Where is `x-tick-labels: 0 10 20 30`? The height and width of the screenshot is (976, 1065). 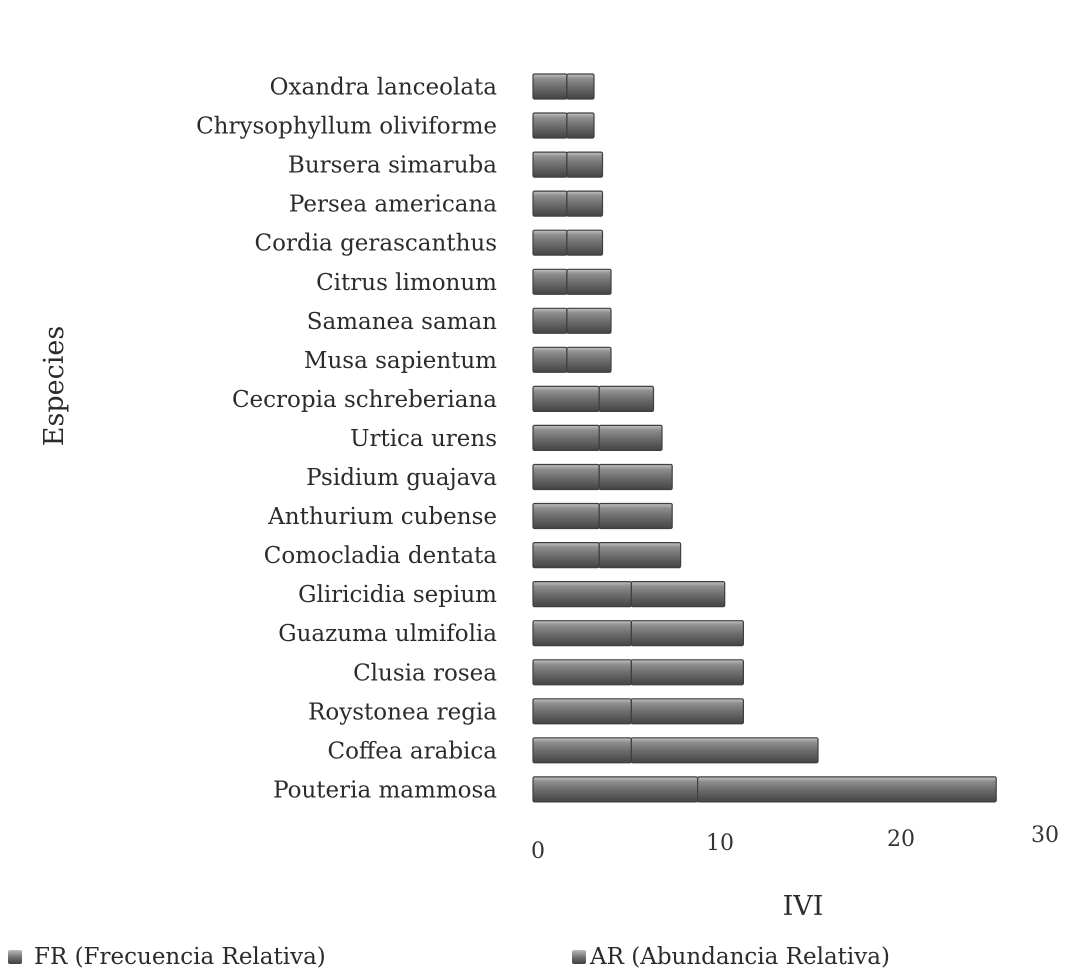 x-tick-labels: 0 10 20 30 is located at coordinates (795, 843).